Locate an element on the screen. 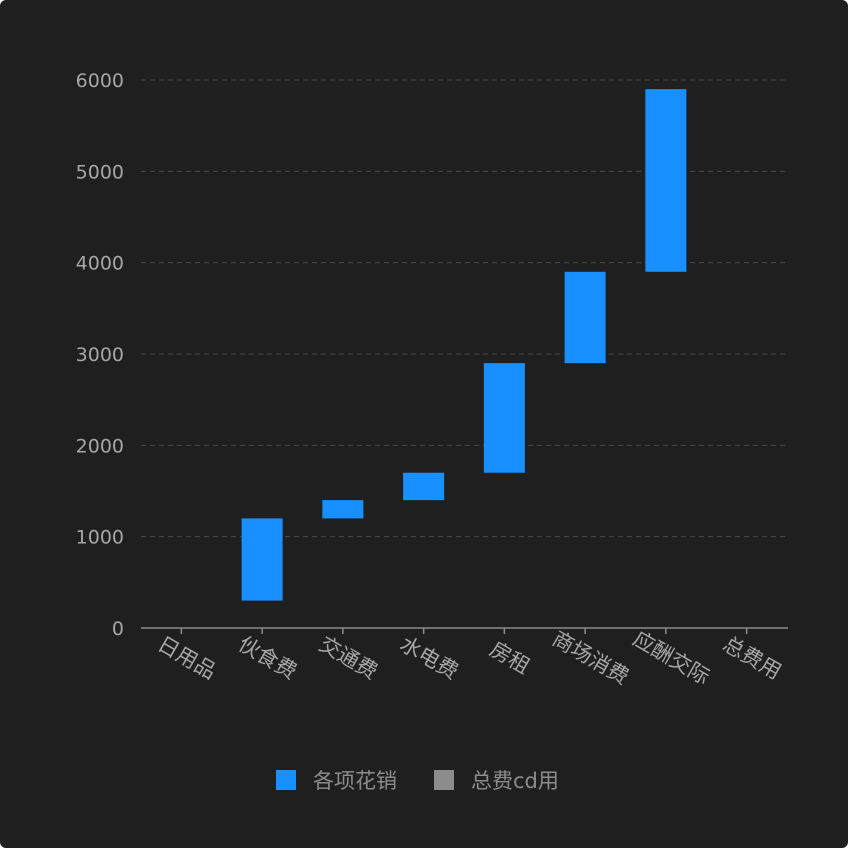 Image resolution: width=848 pixels, height=848 pixels. x-tick-label: 总费用 is located at coordinates (752, 658).